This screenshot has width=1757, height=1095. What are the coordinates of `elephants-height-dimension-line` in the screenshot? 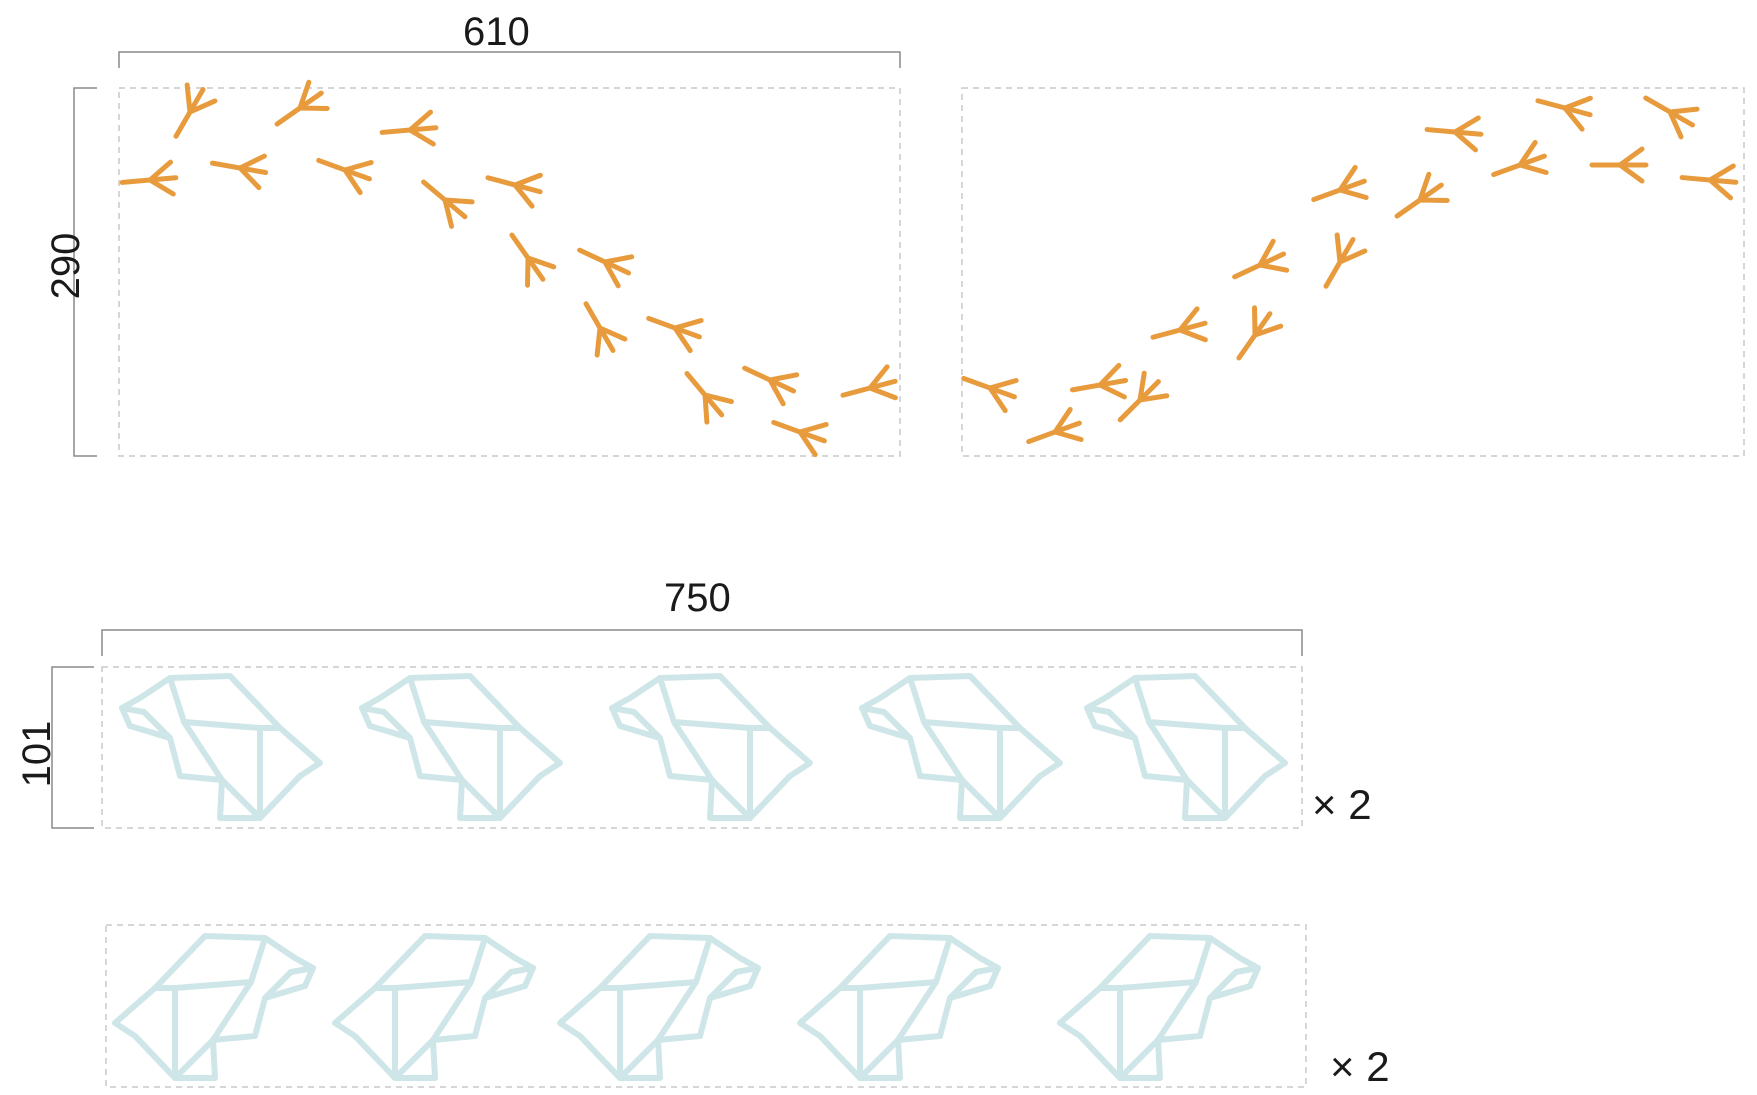 It's located at (72, 747).